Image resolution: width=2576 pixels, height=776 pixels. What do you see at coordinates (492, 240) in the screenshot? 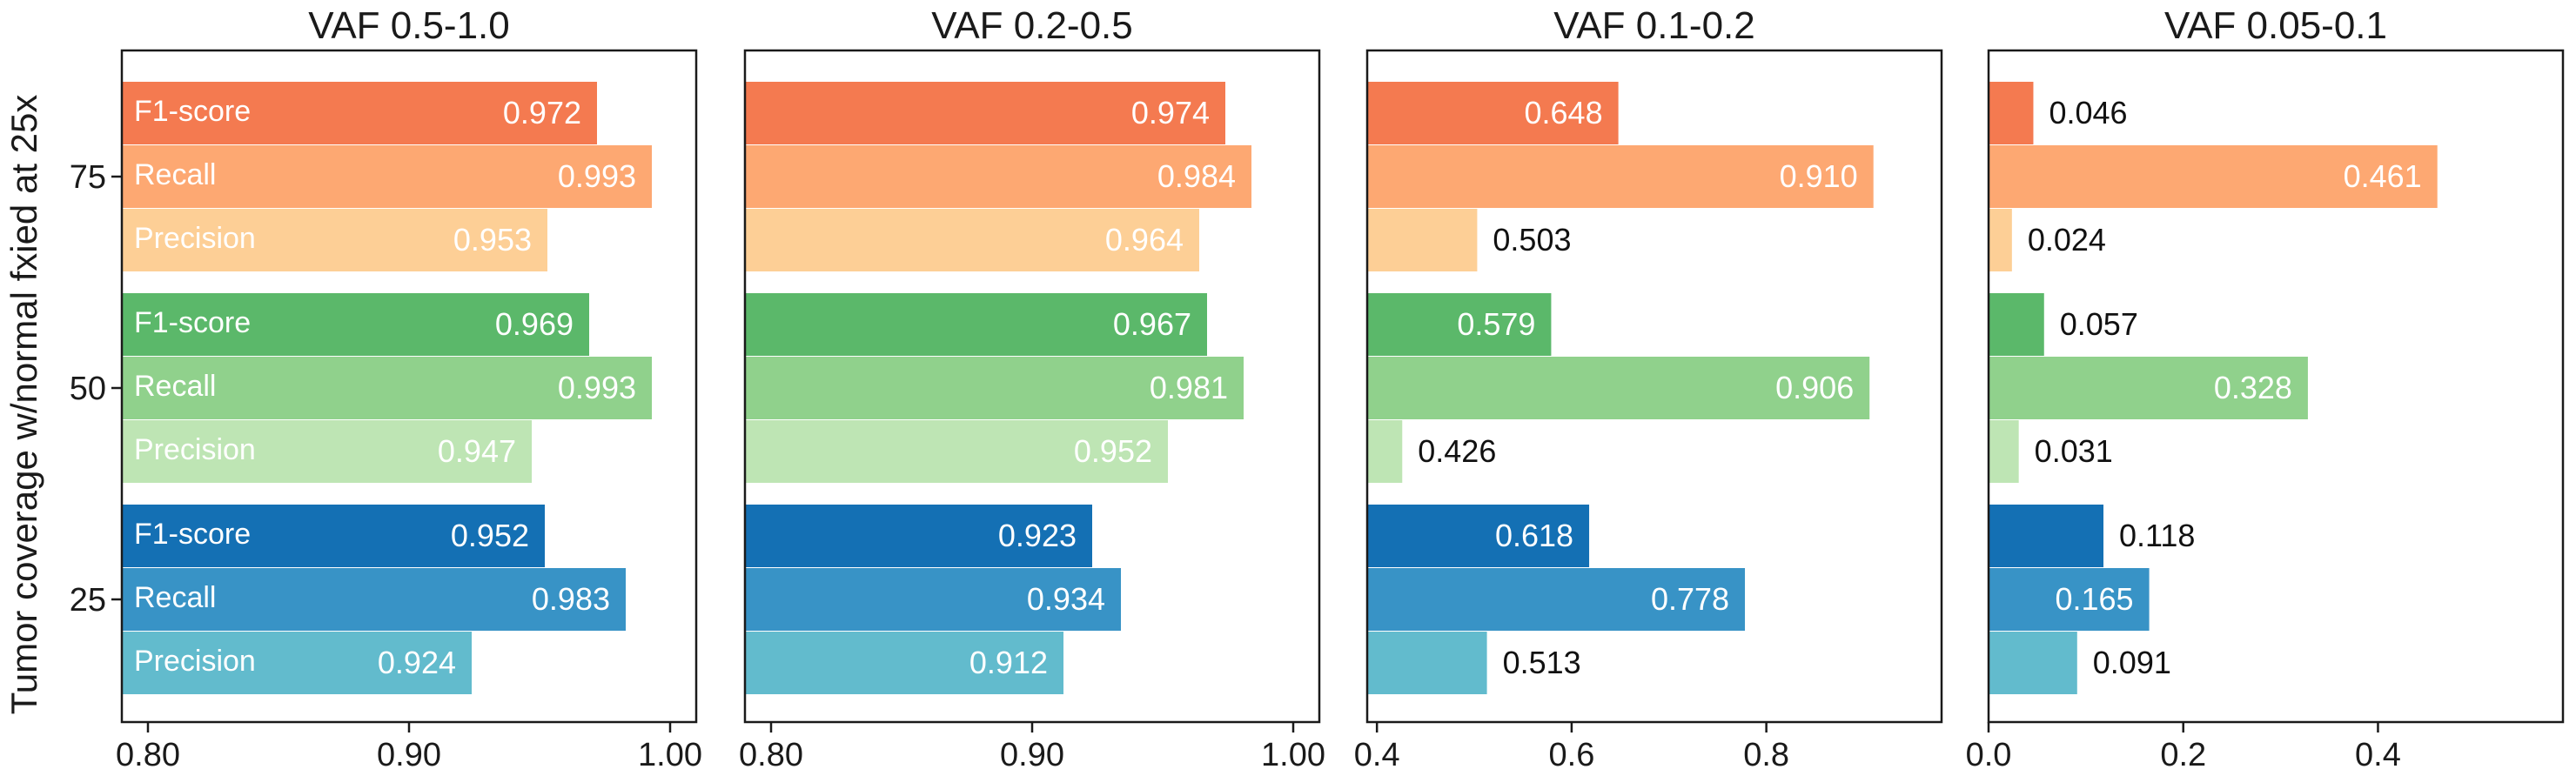
I see `value-label-75-precision: 0.953` at bounding box center [492, 240].